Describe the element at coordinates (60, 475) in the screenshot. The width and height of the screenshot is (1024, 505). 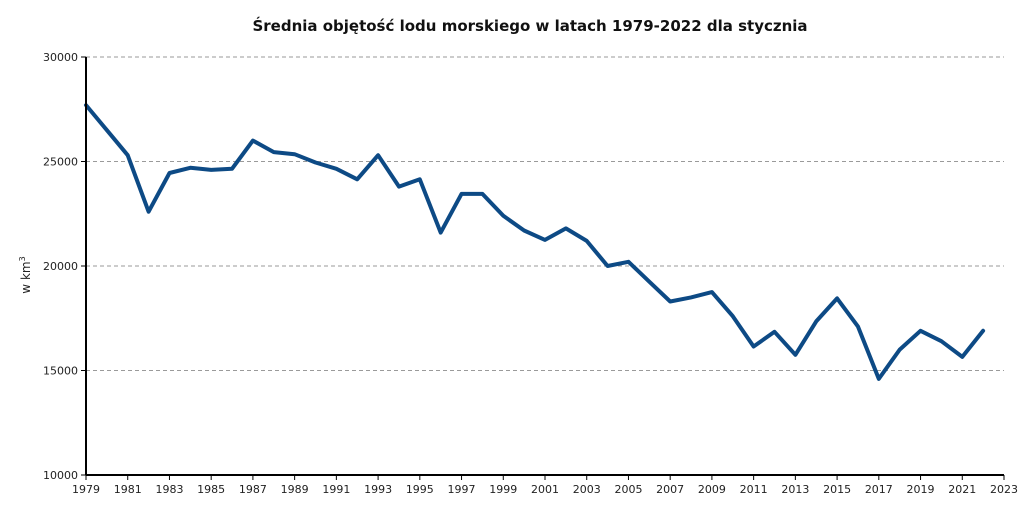
I see `y-tick-label: 10000` at that location.